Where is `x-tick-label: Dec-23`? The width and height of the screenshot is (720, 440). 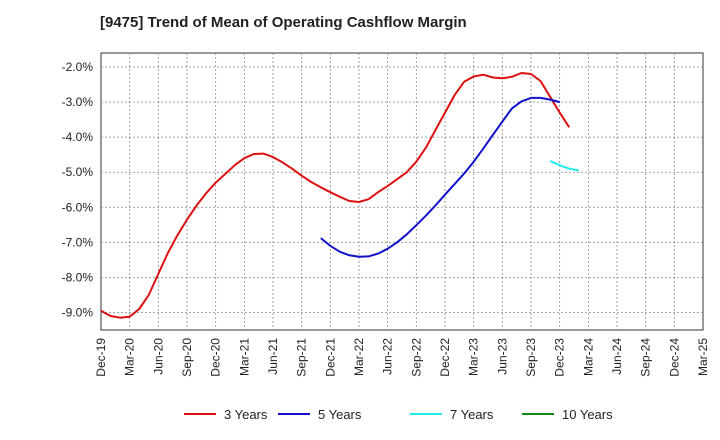 x-tick-label: Dec-23 is located at coordinates (560, 357).